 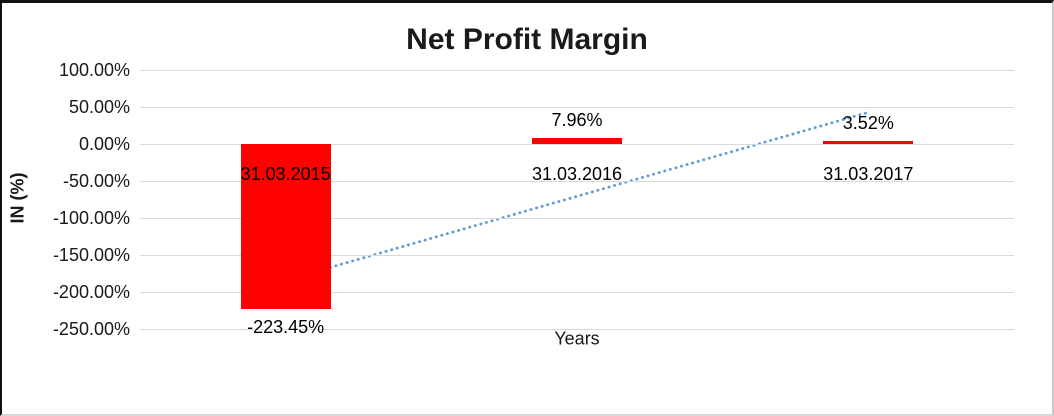 I want to click on bar-31.03.2015, so click(x=285, y=227).